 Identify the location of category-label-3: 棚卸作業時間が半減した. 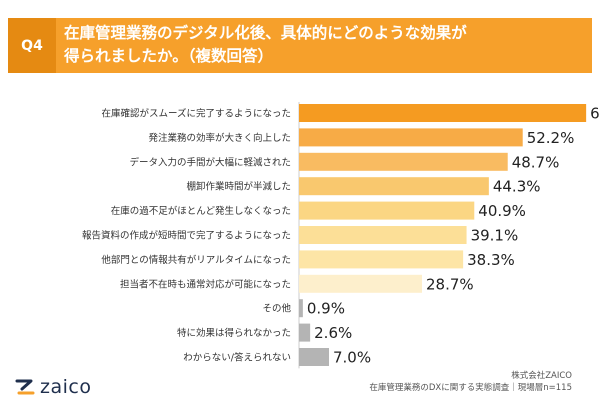
(238, 187).